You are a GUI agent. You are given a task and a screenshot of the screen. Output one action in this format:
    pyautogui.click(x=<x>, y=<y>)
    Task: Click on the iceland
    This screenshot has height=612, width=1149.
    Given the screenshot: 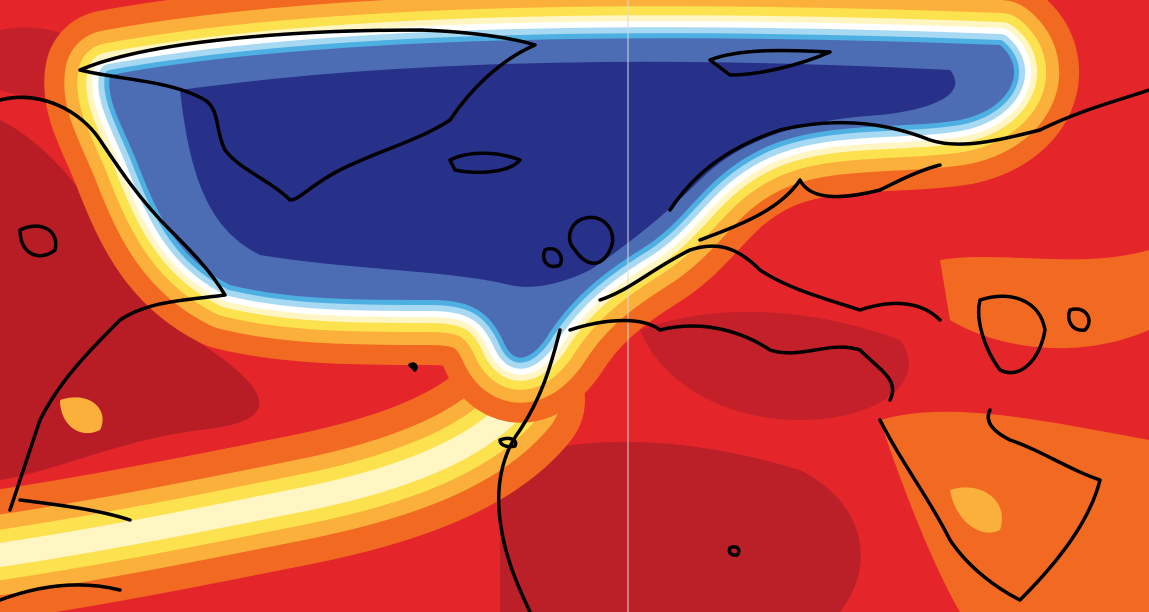 What is the action you would take?
    pyautogui.click(x=485, y=163)
    